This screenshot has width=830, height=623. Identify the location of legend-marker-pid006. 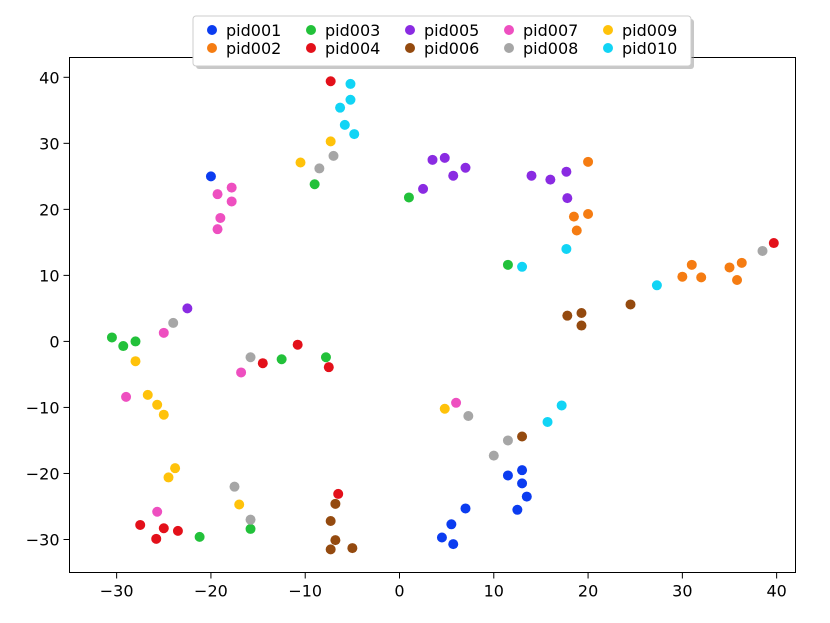
(410, 48).